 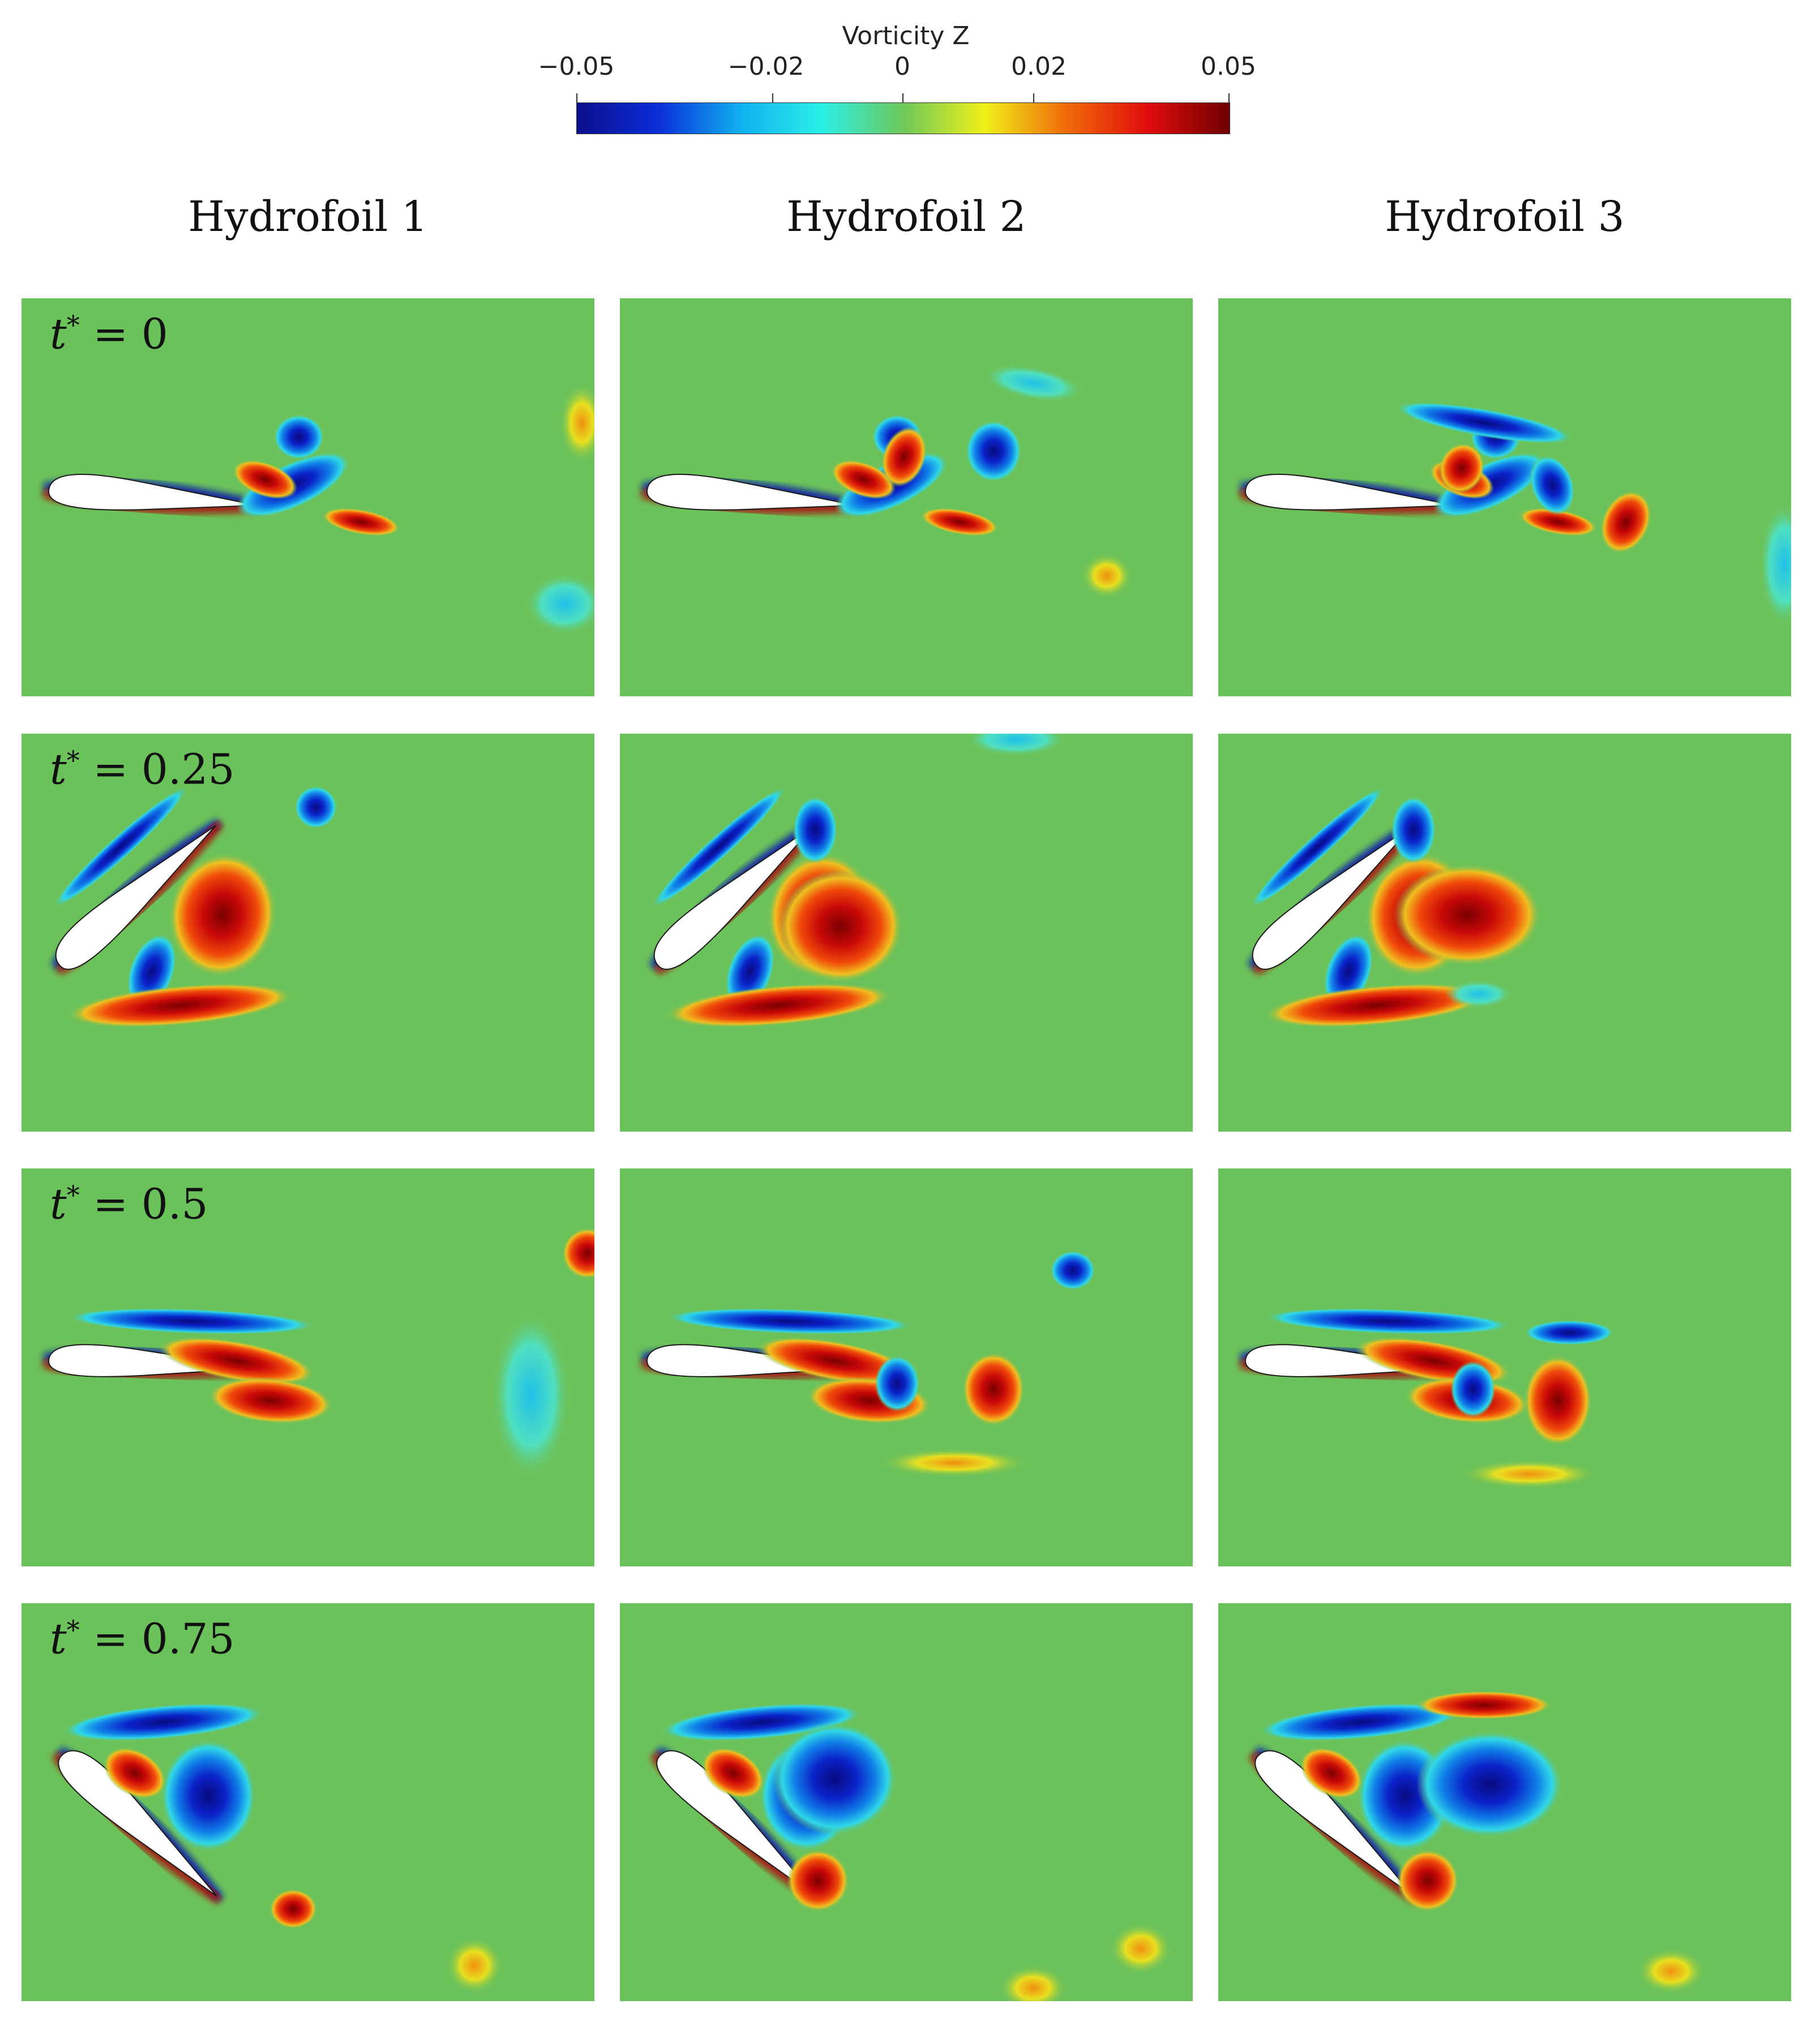 I want to click on vorticity-panel: t* = 0.75, so click(x=308, y=1802).